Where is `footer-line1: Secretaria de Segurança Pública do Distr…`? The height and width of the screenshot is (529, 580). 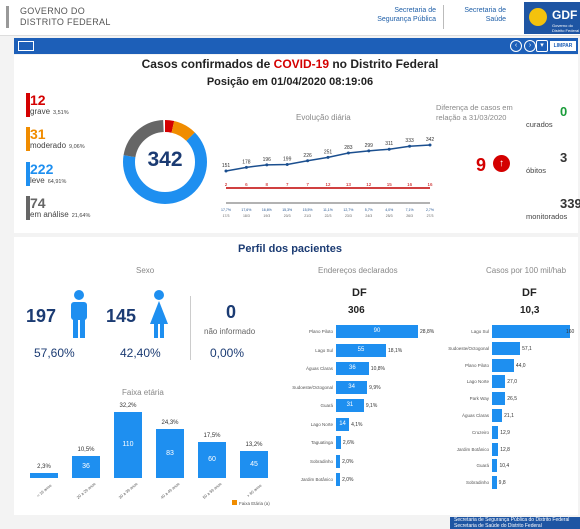 footer-line1: Secretaria de Segurança Pública do Distr… is located at coordinates (512, 520).